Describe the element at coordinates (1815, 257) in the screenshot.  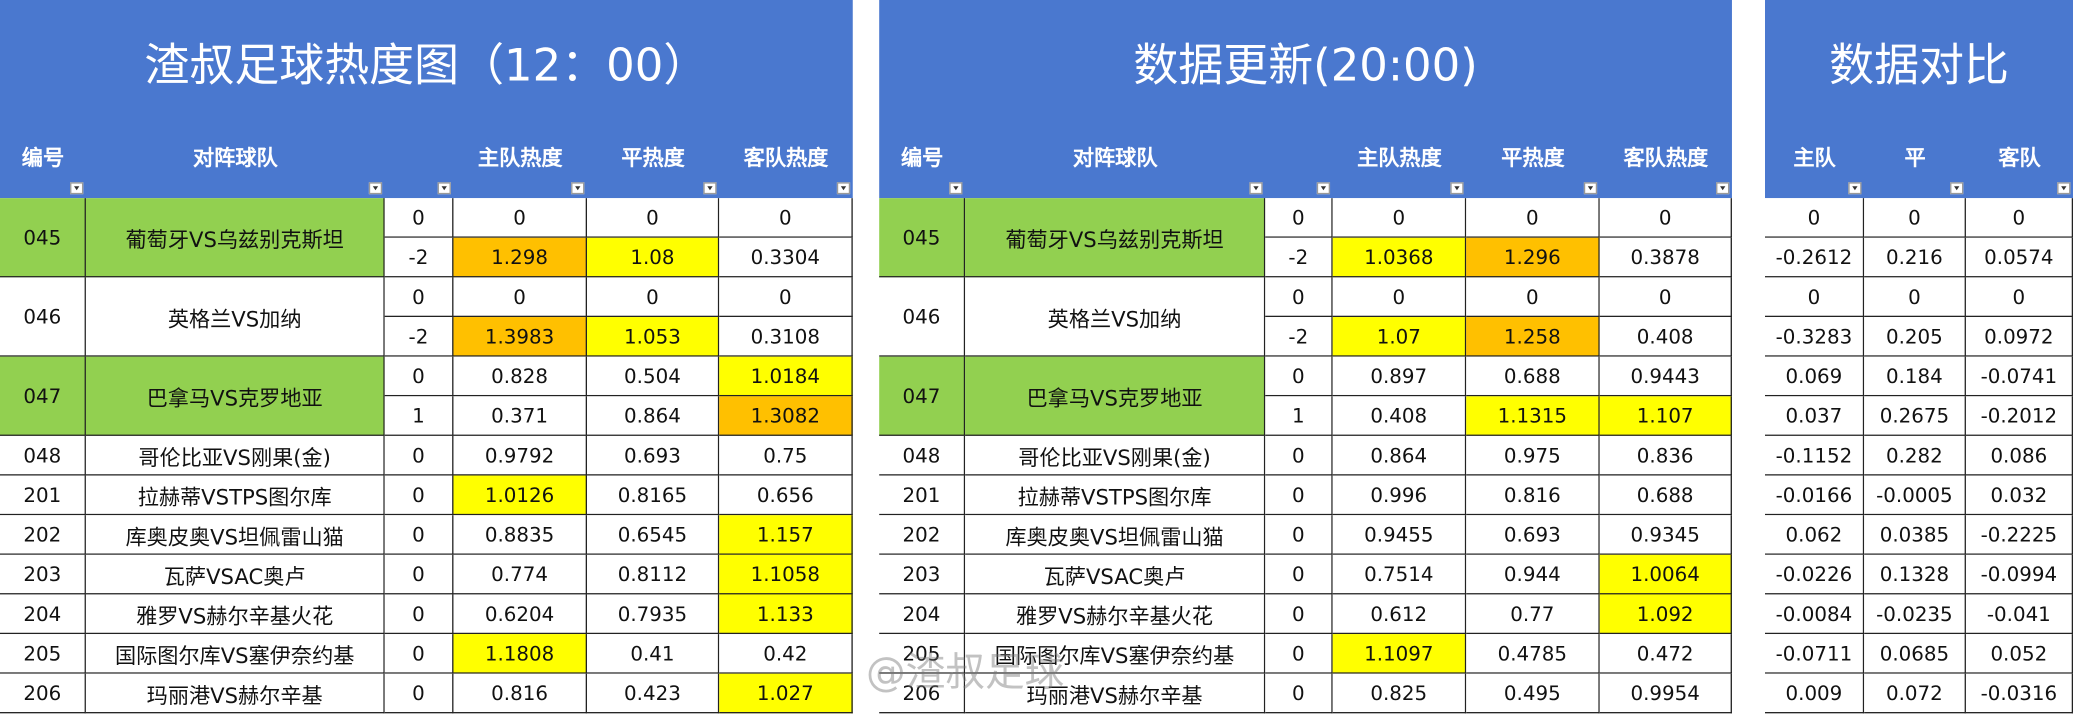
I see `diff-value: -0.2612` at that location.